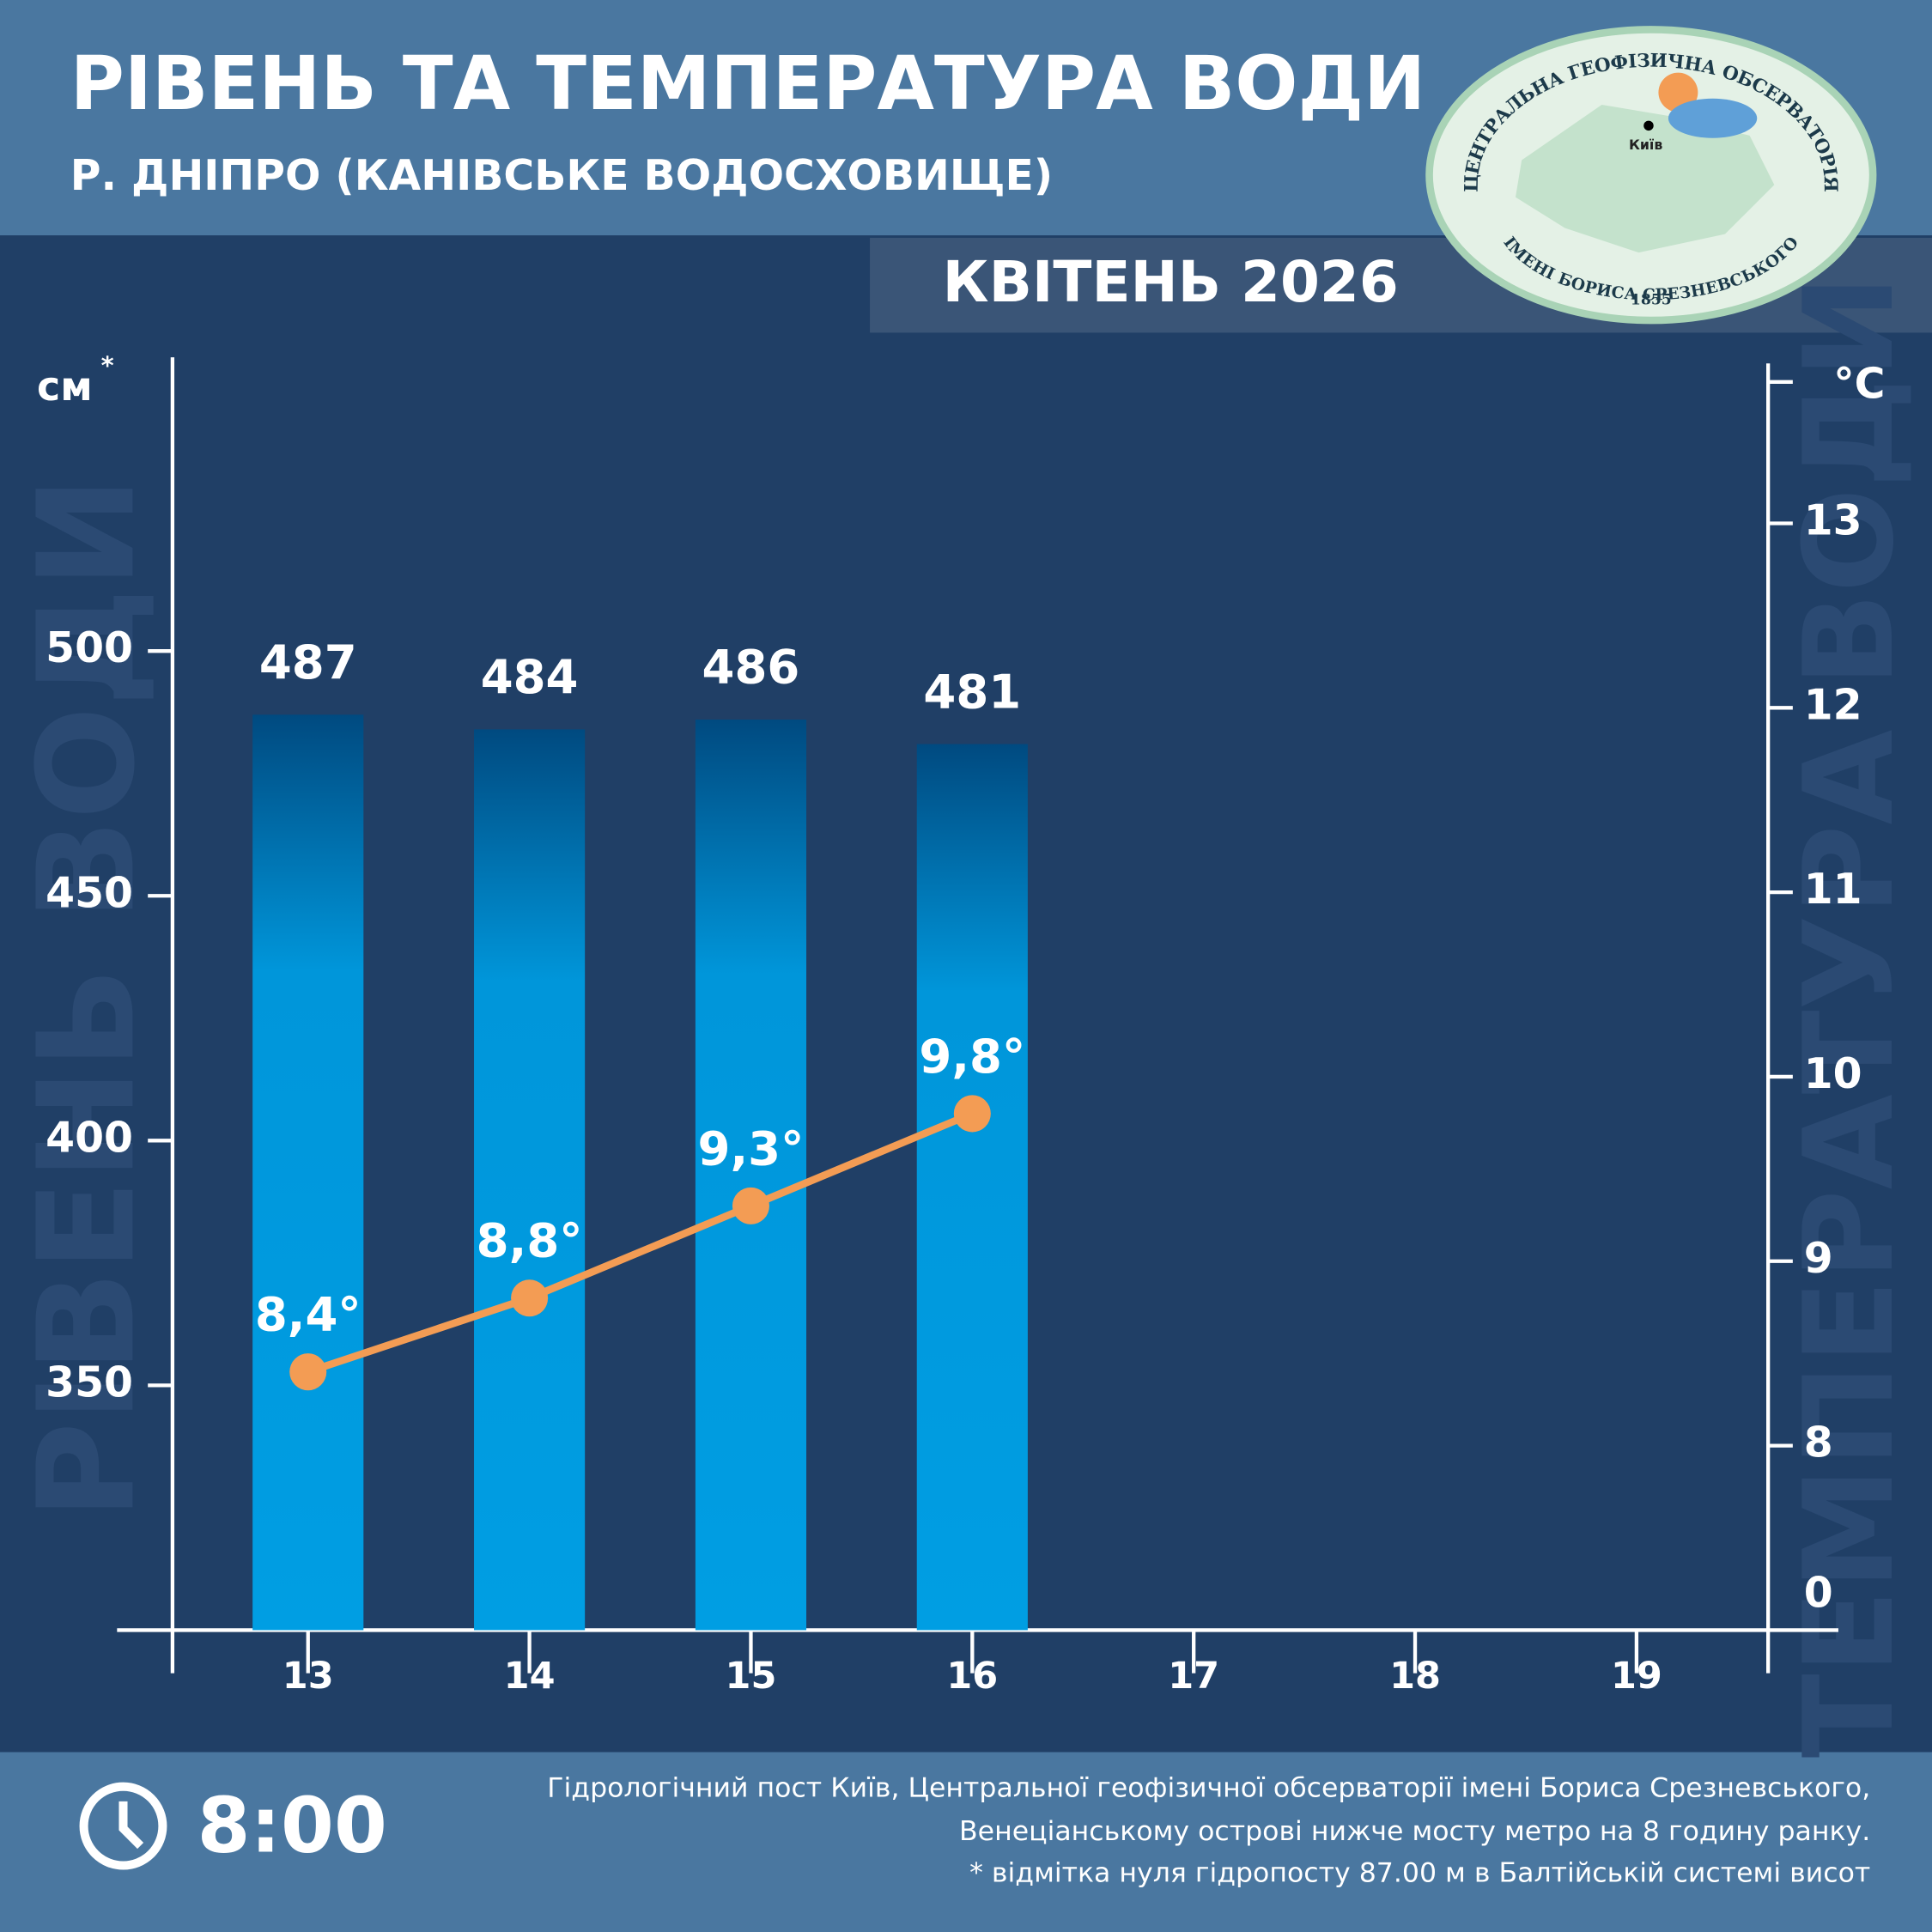  I want to click on temperature-label: 8,8°, so click(530, 1240).